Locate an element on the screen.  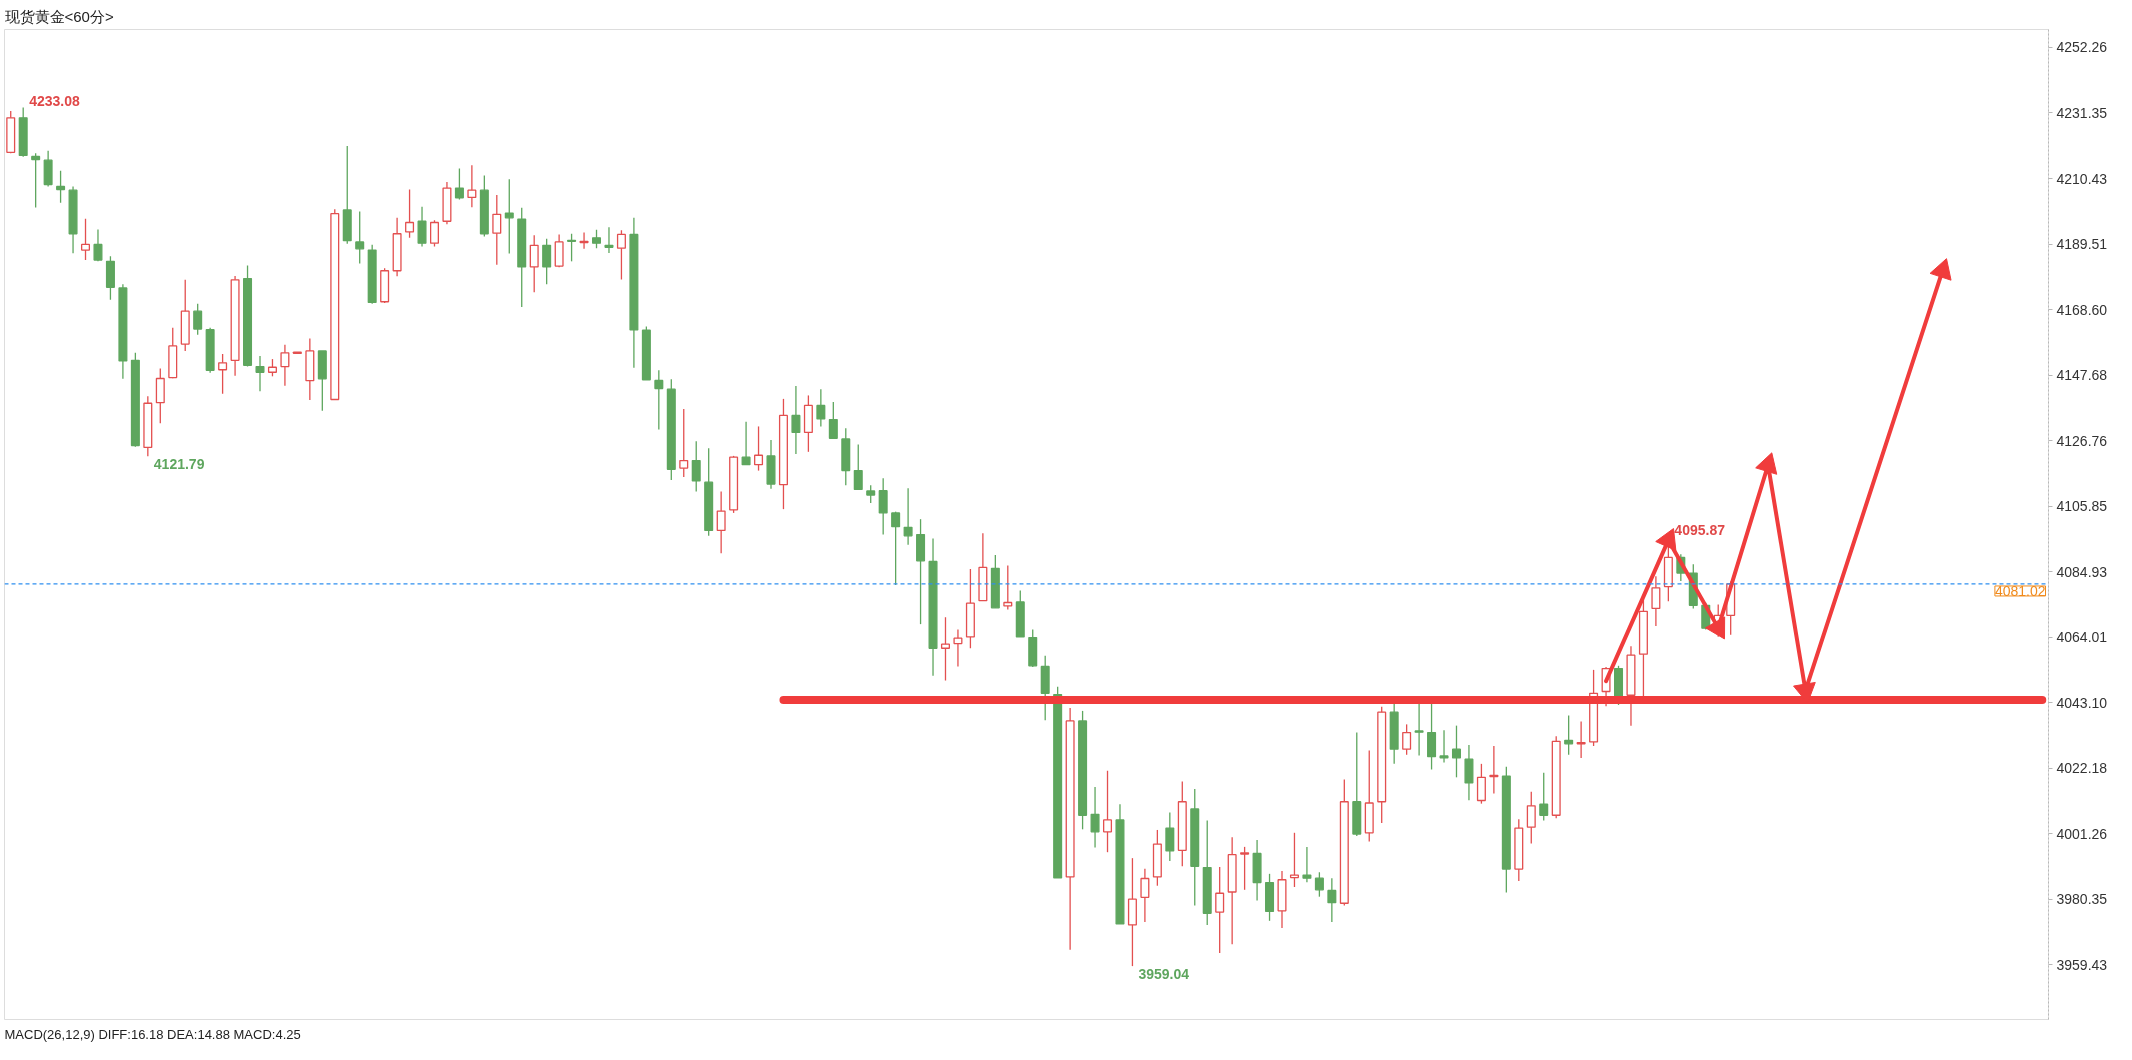
y-tick-label: 3959.43 is located at coordinates (2082, 964).